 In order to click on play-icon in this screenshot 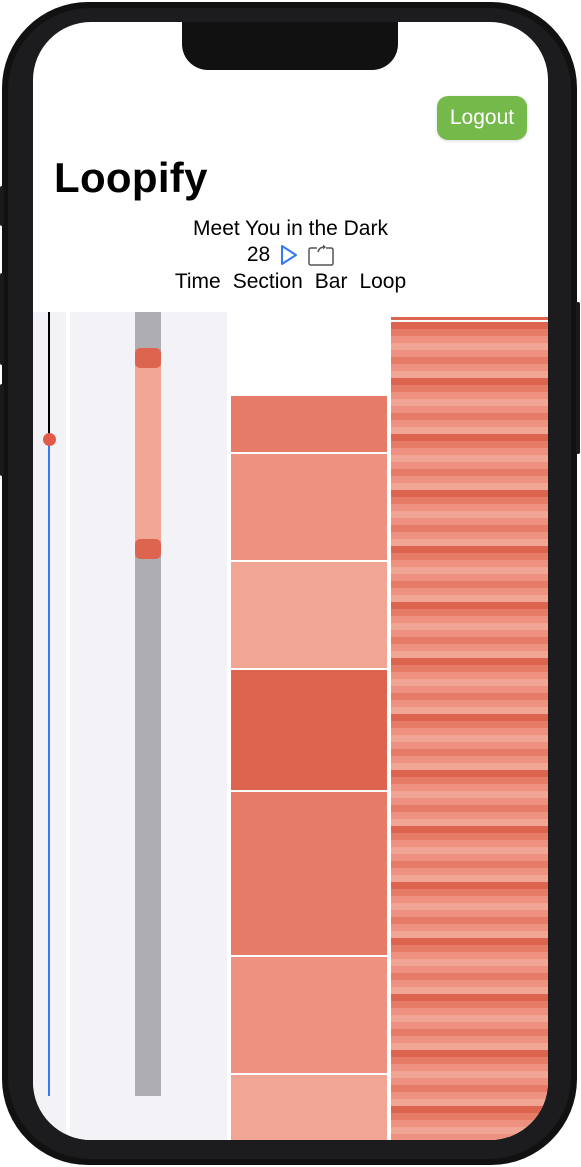, I will do `click(289, 255)`.